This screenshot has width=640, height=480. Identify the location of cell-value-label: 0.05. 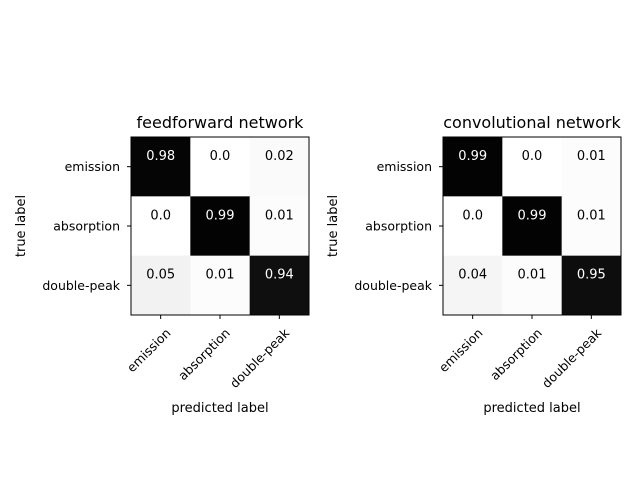
(160, 275).